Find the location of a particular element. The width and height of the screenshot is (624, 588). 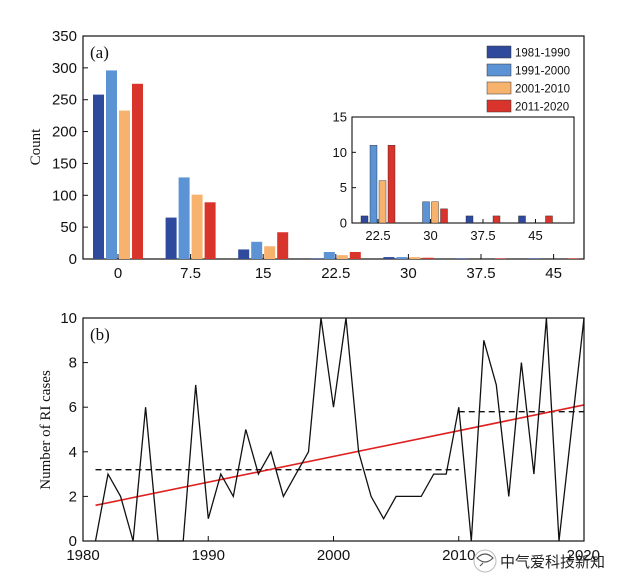

watermark-text: 中气爱科技新知 is located at coordinates (552, 562).